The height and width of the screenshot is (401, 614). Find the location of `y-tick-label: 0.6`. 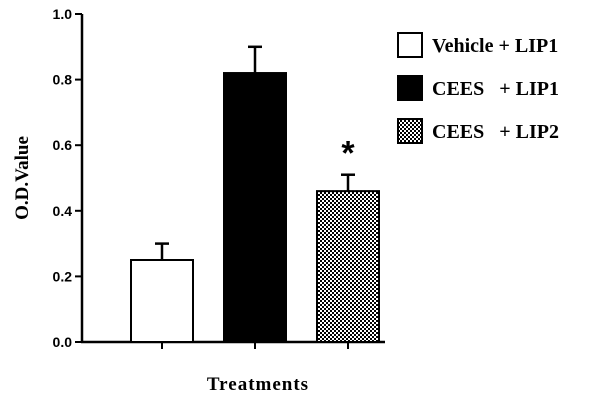

y-tick-label: 0.6 is located at coordinates (63, 145).